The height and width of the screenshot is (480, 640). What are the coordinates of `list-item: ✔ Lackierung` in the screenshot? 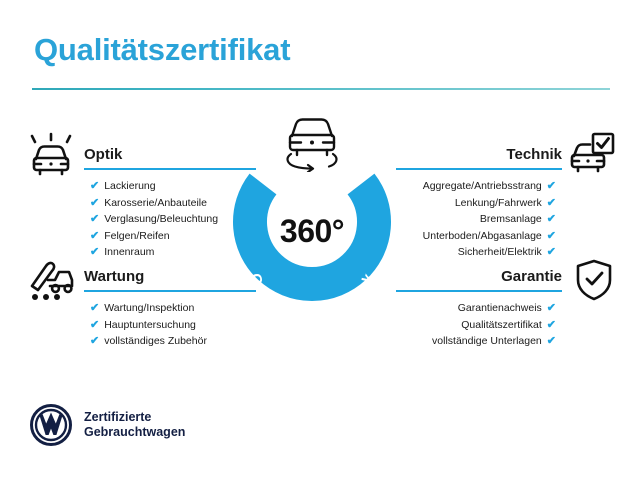 It's located at (173, 186).